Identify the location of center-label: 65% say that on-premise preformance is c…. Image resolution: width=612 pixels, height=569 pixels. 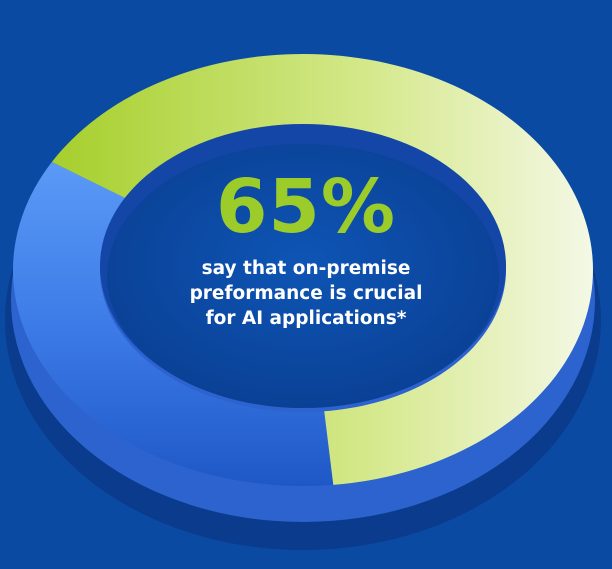
(306, 249).